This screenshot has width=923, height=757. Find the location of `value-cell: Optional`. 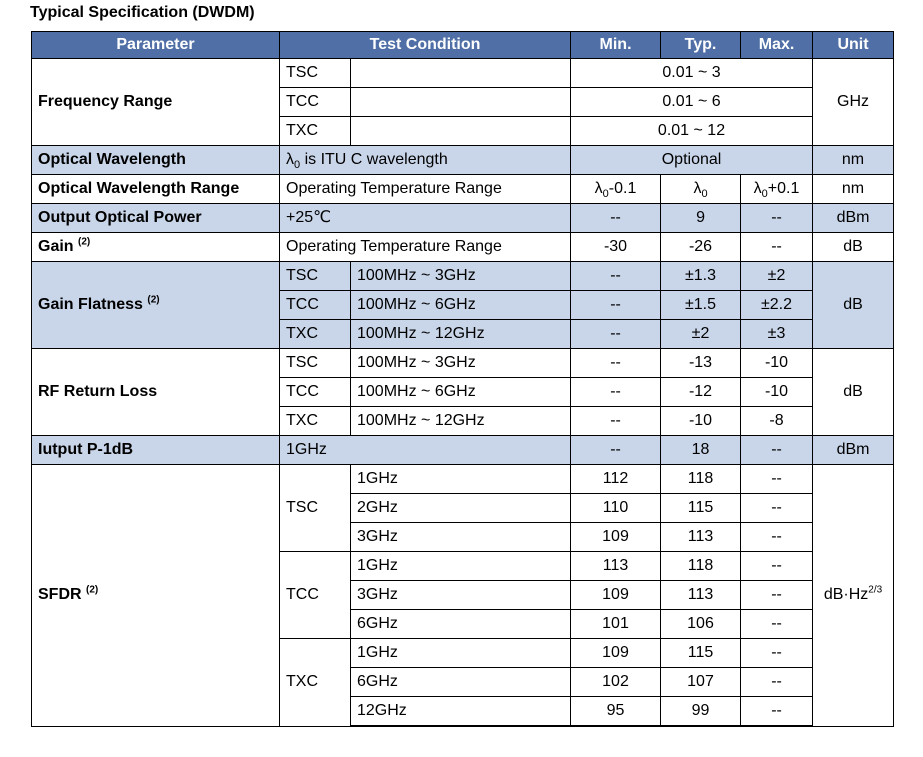

value-cell: Optional is located at coordinates (692, 160).